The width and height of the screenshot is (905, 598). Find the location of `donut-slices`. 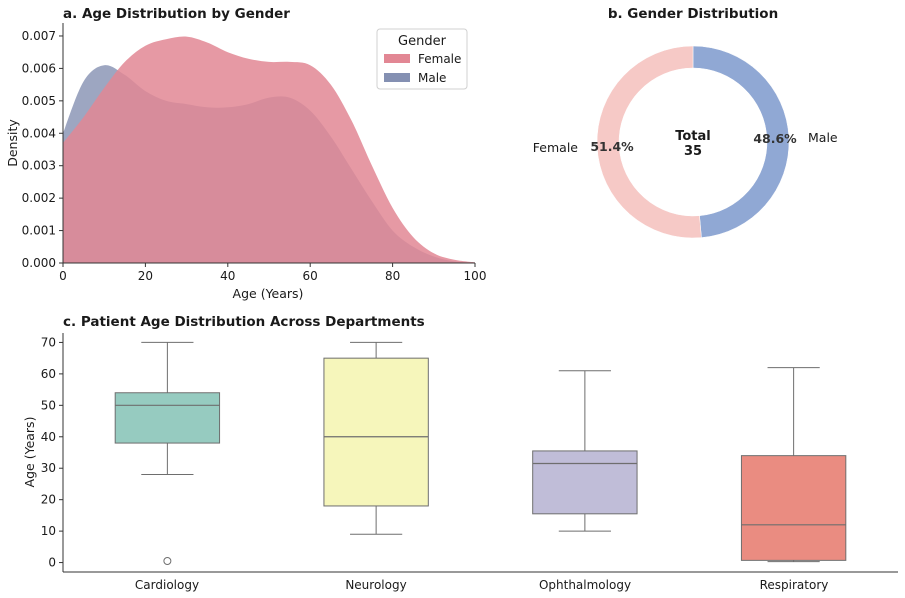

donut-slices is located at coordinates (693, 142).